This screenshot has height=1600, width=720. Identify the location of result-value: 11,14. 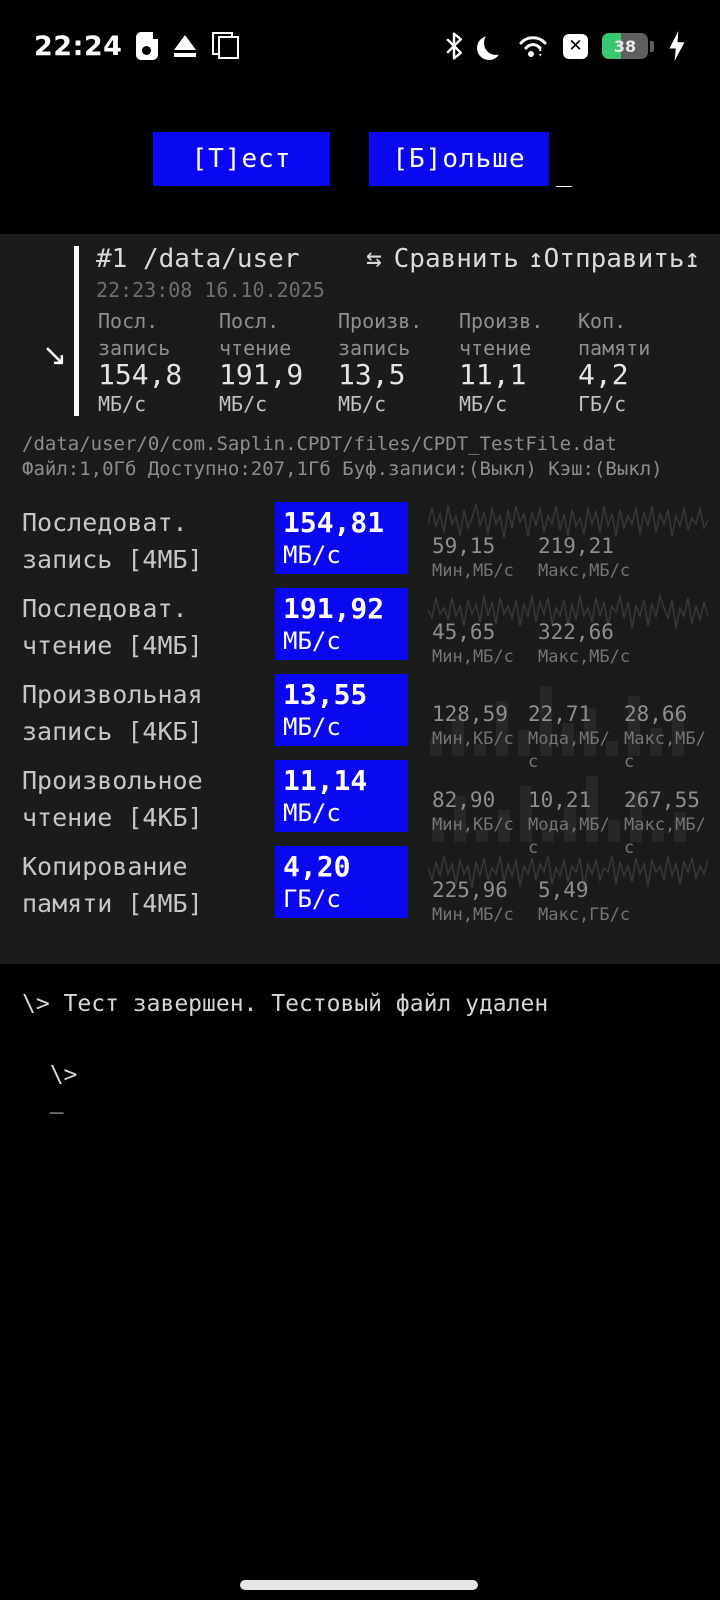
(325, 780).